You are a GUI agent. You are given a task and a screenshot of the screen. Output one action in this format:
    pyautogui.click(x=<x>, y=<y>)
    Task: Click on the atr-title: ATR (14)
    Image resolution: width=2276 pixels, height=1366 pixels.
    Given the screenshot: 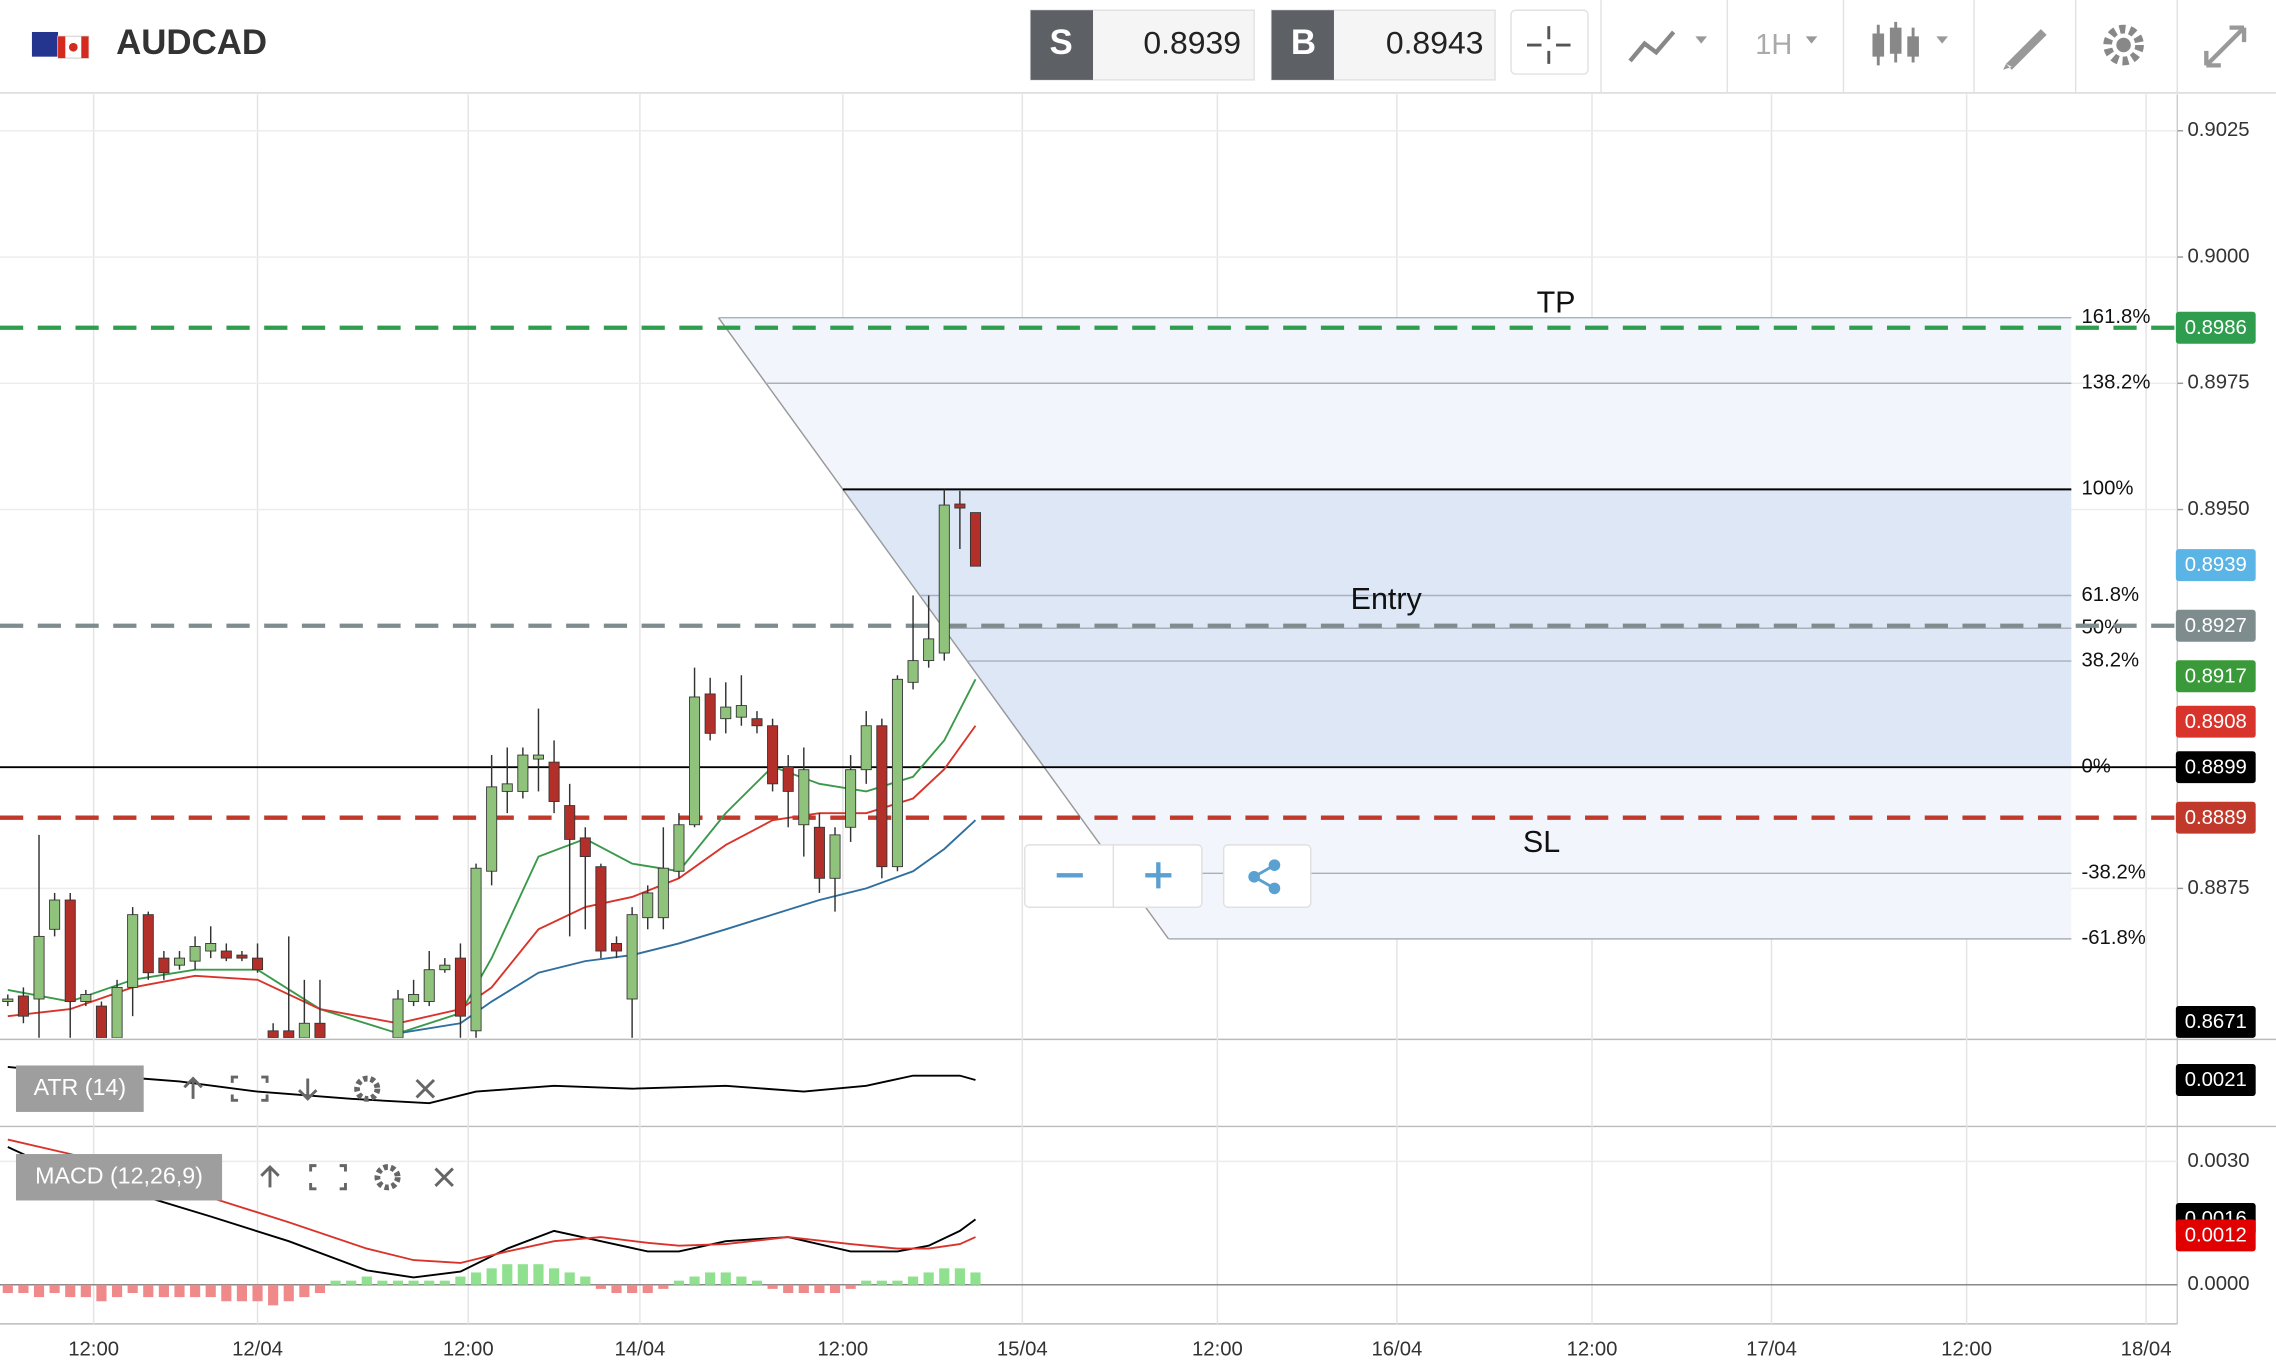 What is the action you would take?
    pyautogui.click(x=80, y=1087)
    